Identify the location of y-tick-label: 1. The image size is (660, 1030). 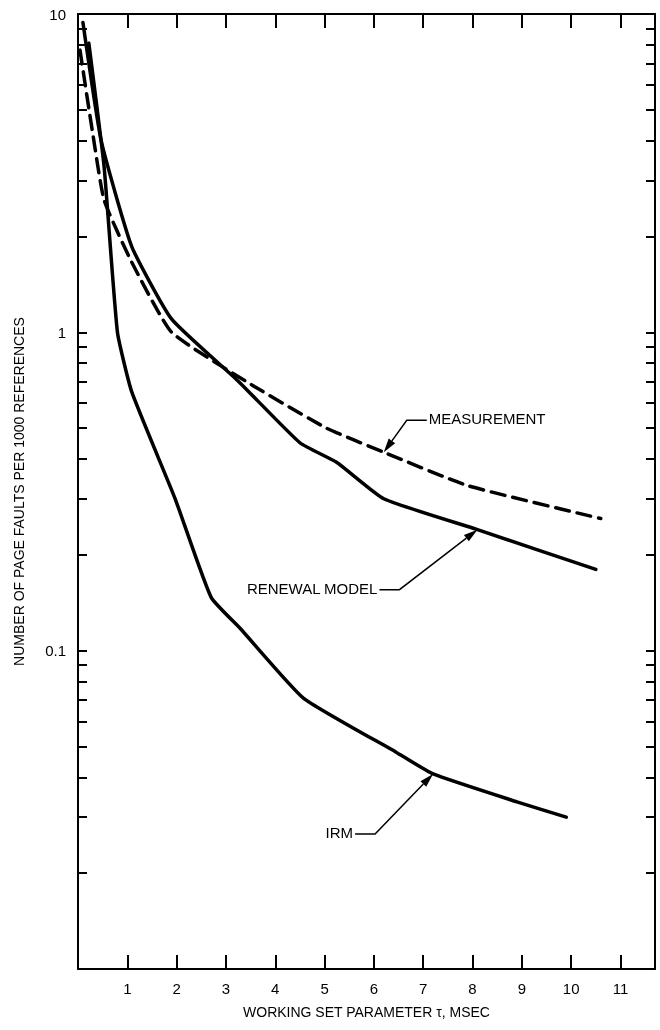
(61, 332).